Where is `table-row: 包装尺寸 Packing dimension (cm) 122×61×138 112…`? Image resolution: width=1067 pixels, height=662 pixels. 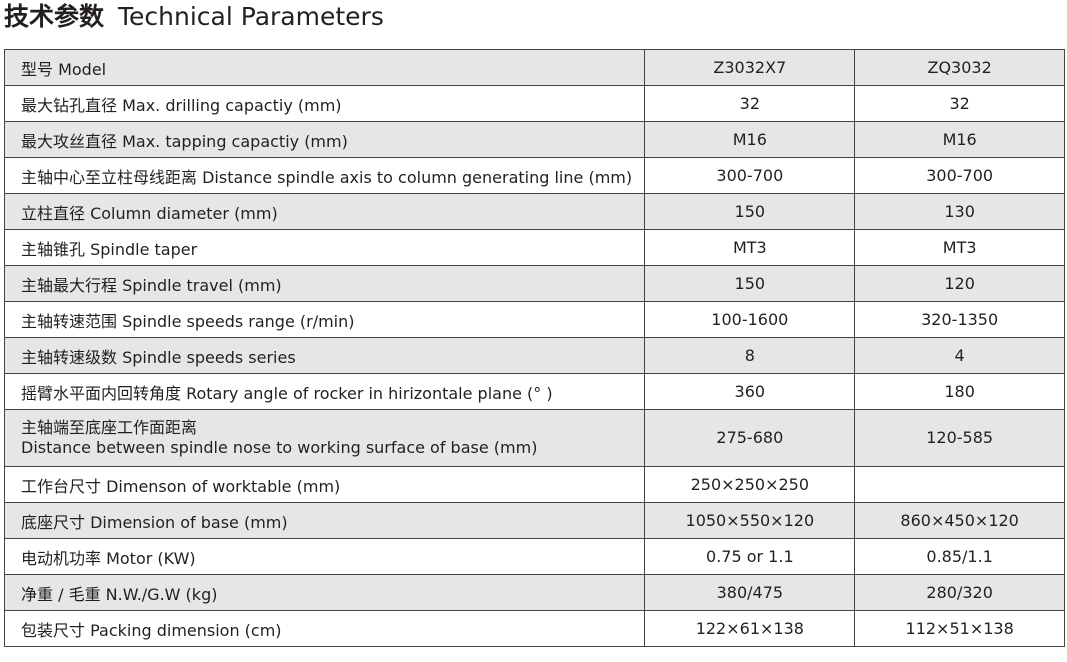
table-row: 包装尺寸 Packing dimension (cm) 122×61×138 112… is located at coordinates (534, 628).